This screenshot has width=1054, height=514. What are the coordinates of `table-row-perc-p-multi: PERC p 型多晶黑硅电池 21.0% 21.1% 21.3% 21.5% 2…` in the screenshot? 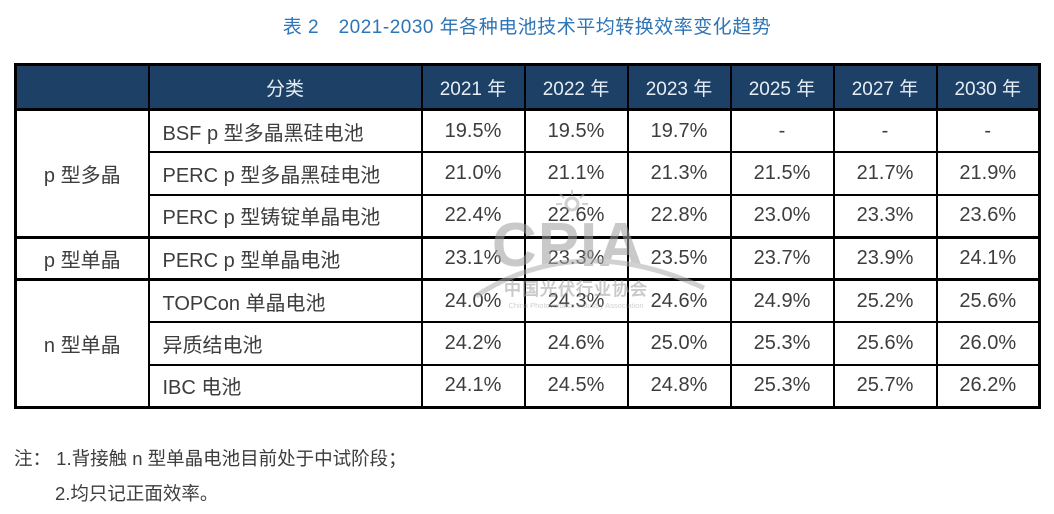 It's located at (528, 173).